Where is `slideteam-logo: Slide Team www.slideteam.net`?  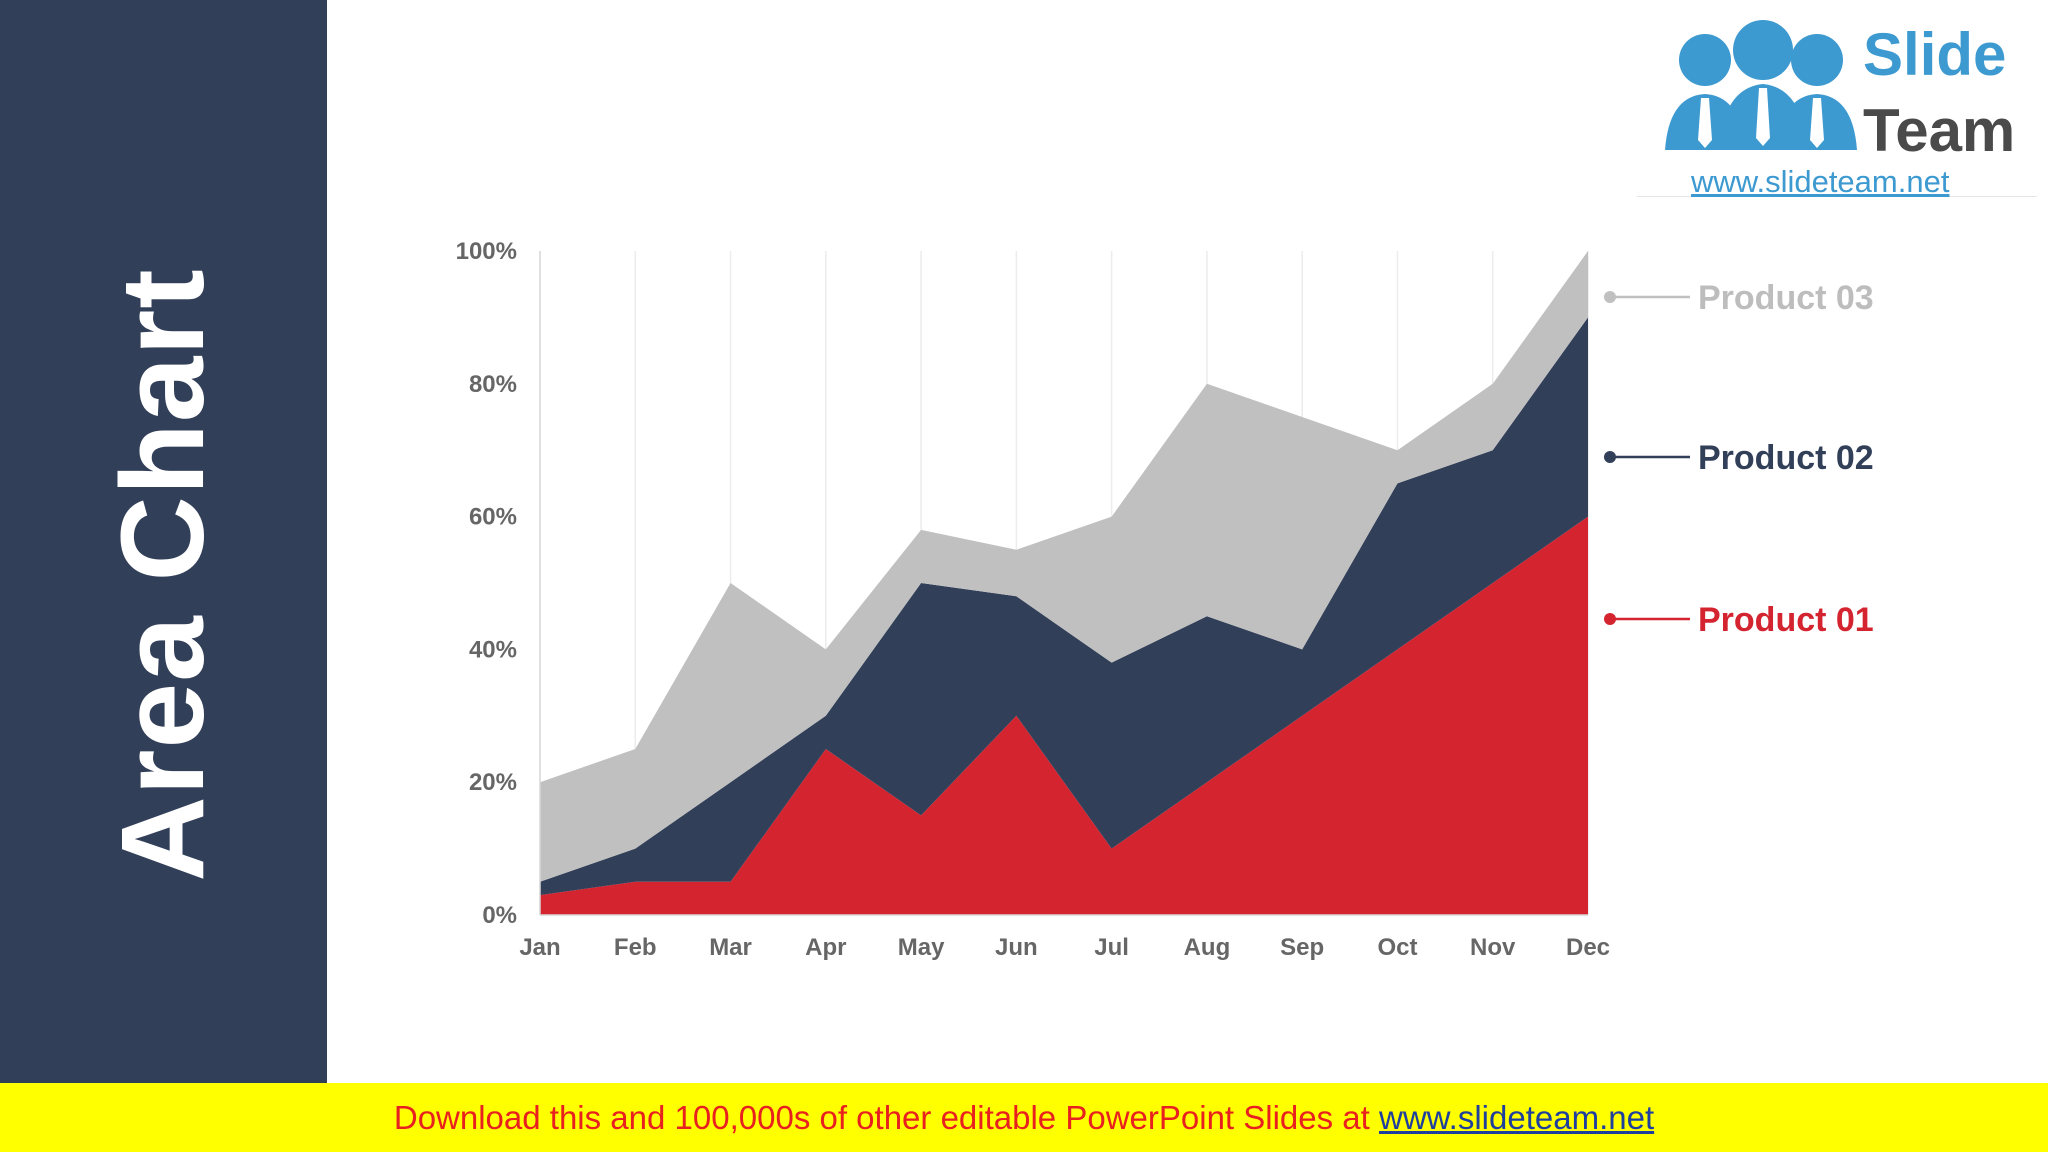 slideteam-logo: Slide Team www.slideteam.net is located at coordinates (1837, 99).